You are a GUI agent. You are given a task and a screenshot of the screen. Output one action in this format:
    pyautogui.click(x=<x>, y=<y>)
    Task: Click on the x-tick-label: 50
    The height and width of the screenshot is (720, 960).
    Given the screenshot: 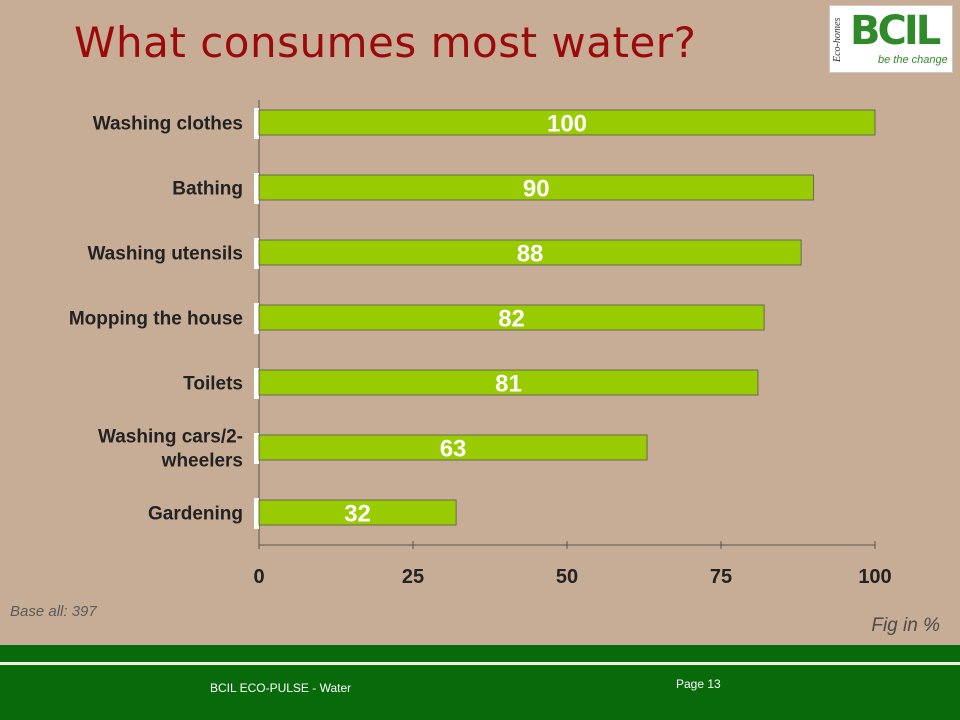 What is the action you would take?
    pyautogui.click(x=567, y=577)
    